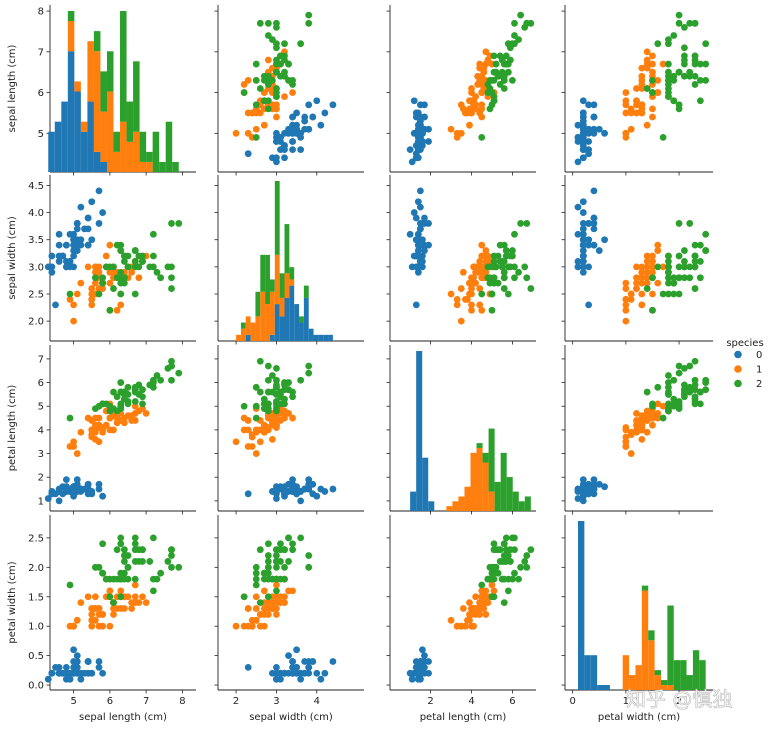 The height and width of the screenshot is (730, 772). What do you see at coordinates (12, 88) in the screenshot?
I see `y-axis-label-sepal-length-cm: sepal length (cm)` at bounding box center [12, 88].